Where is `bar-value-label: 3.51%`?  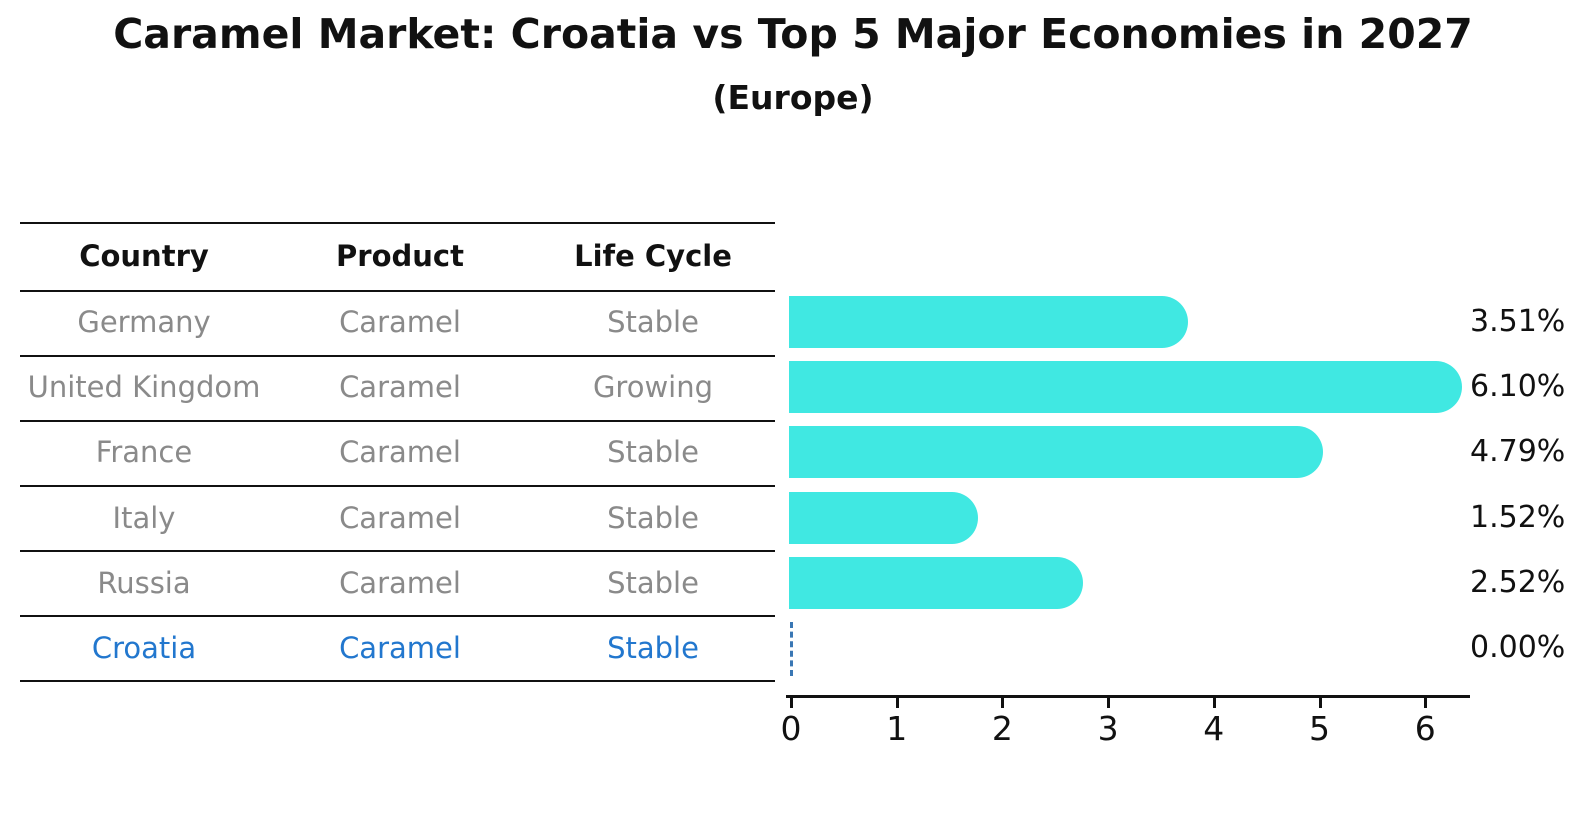
bar-value-label: 3.51% is located at coordinates (1518, 321).